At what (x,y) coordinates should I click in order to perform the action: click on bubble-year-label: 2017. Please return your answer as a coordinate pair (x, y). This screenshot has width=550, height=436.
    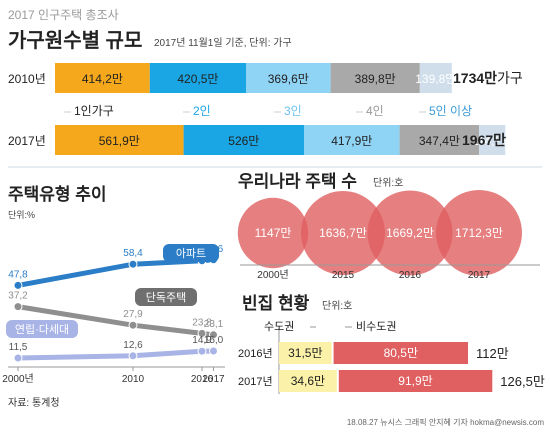
    Looking at the image, I should click on (479, 275).